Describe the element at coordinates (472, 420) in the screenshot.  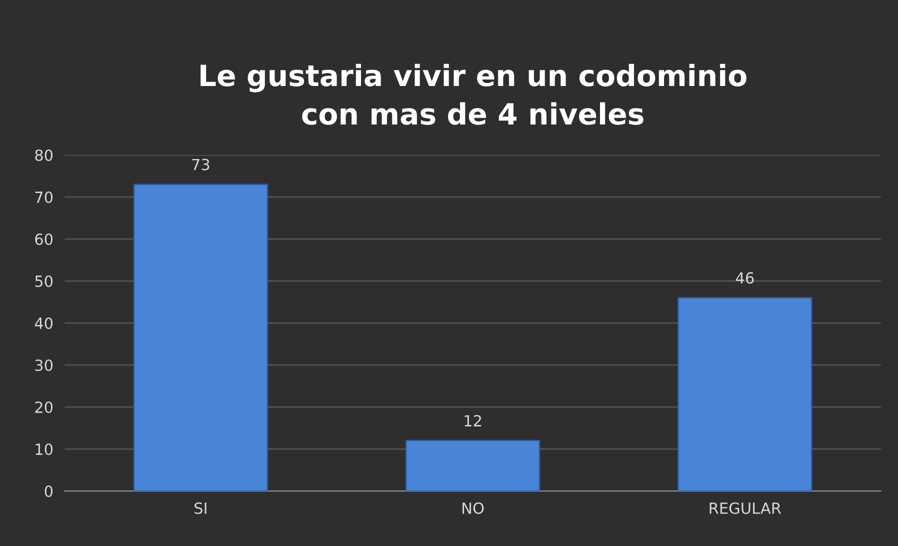
I see `data-label: 12` at that location.